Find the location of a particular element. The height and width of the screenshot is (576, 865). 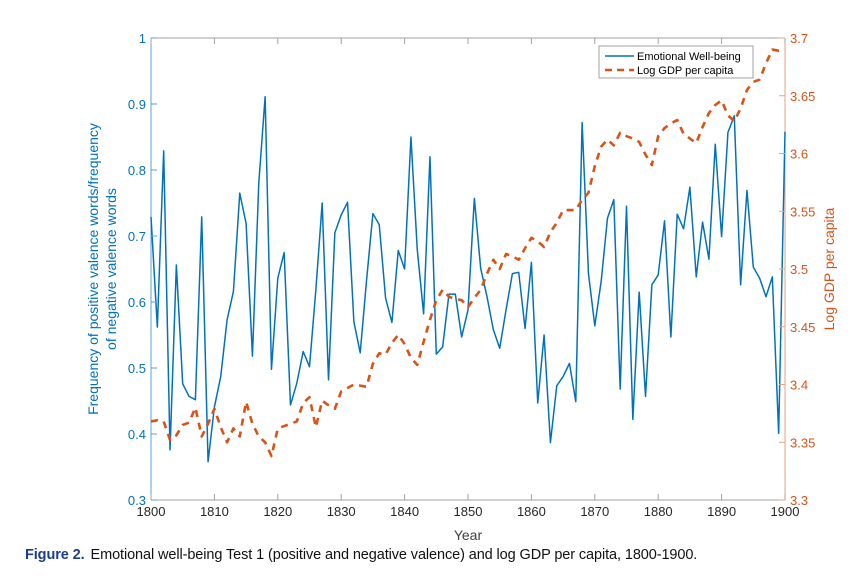

left-y-tick-label: 1 is located at coordinates (142, 38).